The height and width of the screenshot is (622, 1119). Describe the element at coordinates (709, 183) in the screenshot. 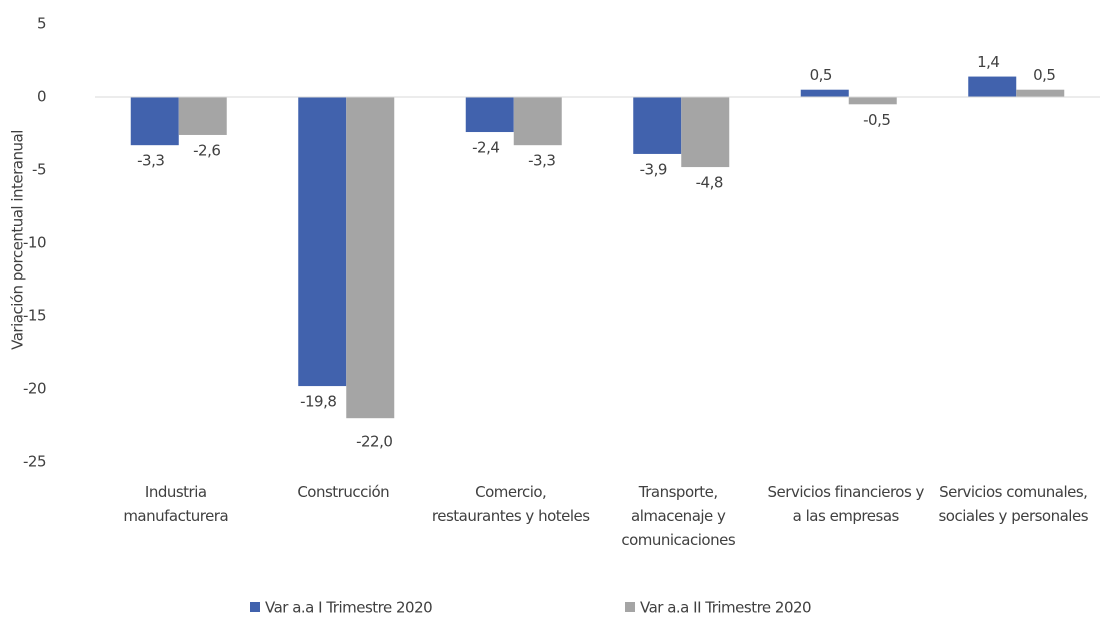

I see `data-label: -4,8` at that location.